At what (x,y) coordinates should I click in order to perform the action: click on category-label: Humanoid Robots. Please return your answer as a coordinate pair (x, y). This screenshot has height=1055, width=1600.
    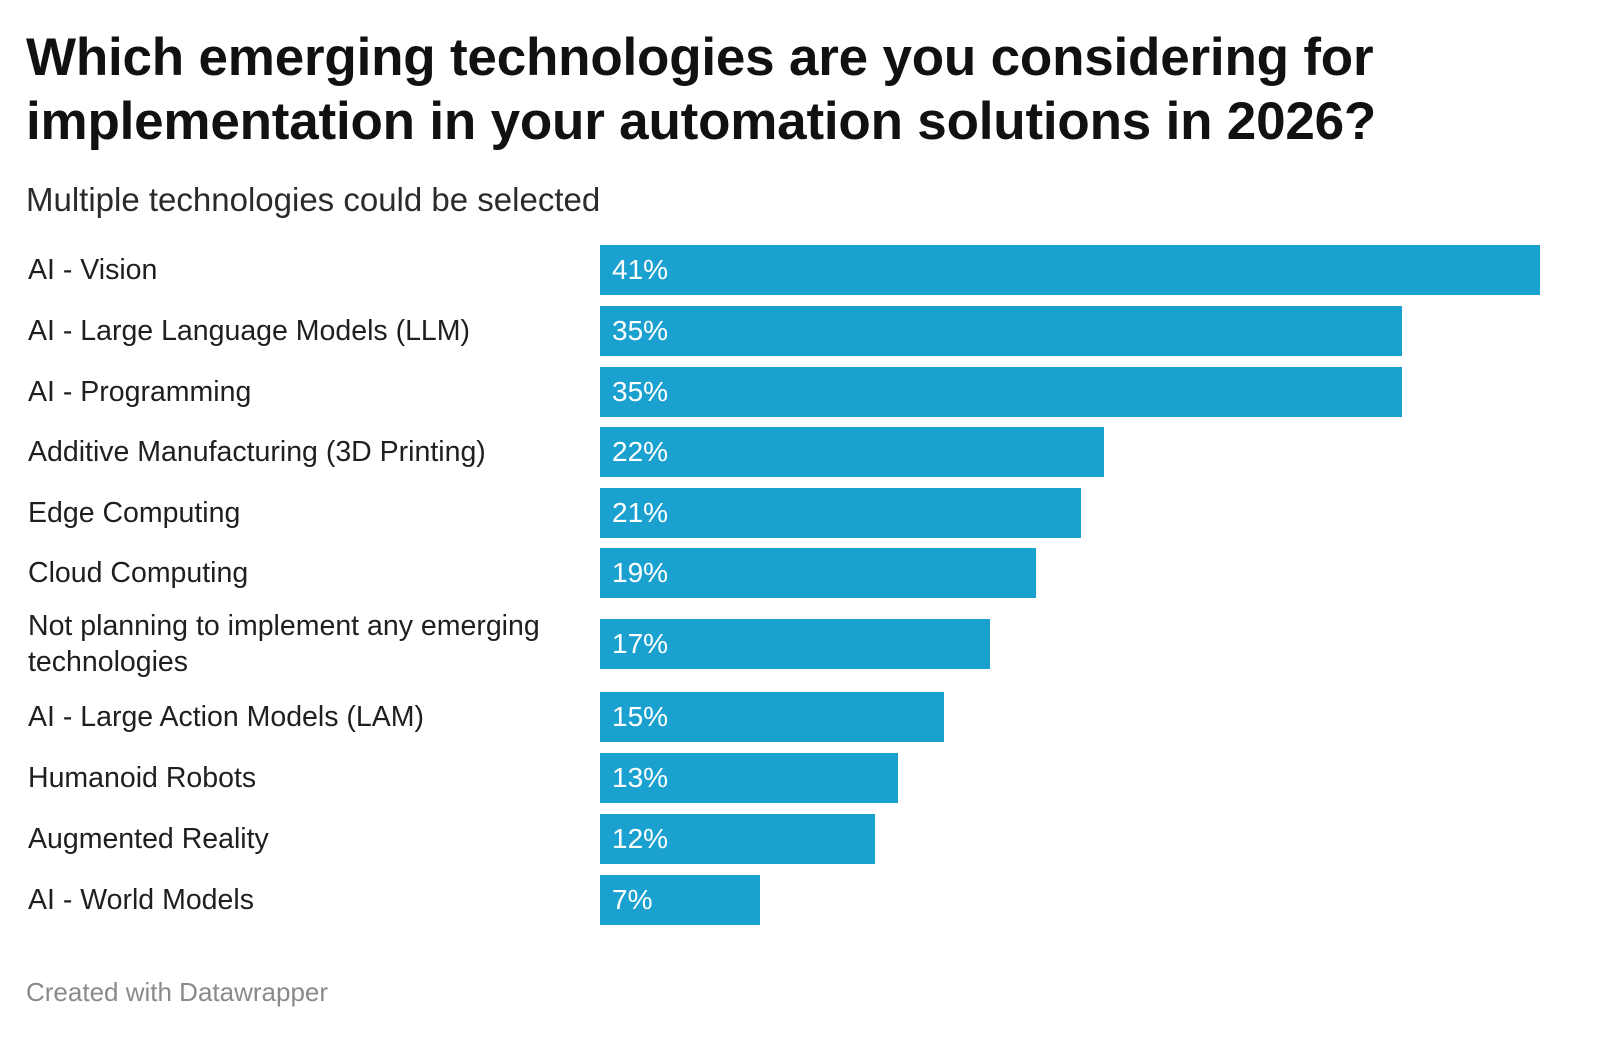
    Looking at the image, I should click on (142, 778).